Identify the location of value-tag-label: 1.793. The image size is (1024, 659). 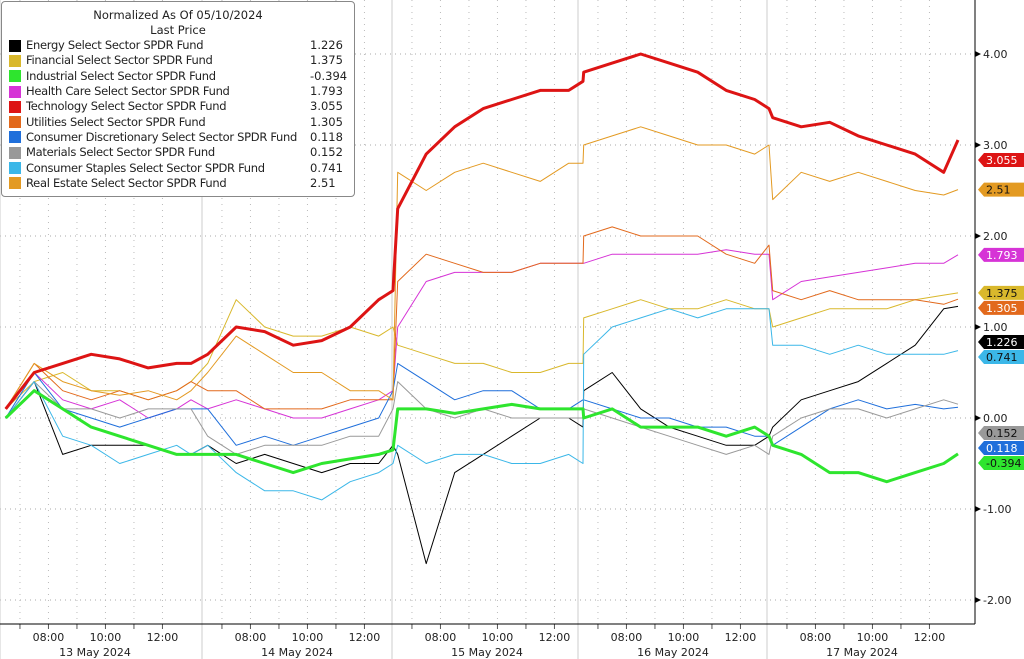
(1002, 255).